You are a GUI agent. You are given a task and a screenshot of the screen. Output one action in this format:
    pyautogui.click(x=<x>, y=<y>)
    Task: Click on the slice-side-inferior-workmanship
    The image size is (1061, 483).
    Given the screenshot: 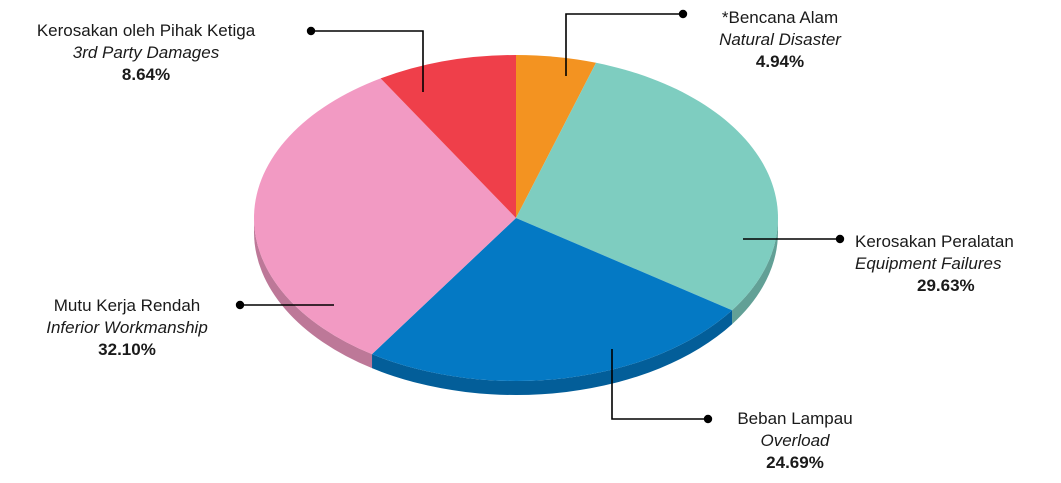 What is the action you would take?
    pyautogui.click(x=313, y=293)
    